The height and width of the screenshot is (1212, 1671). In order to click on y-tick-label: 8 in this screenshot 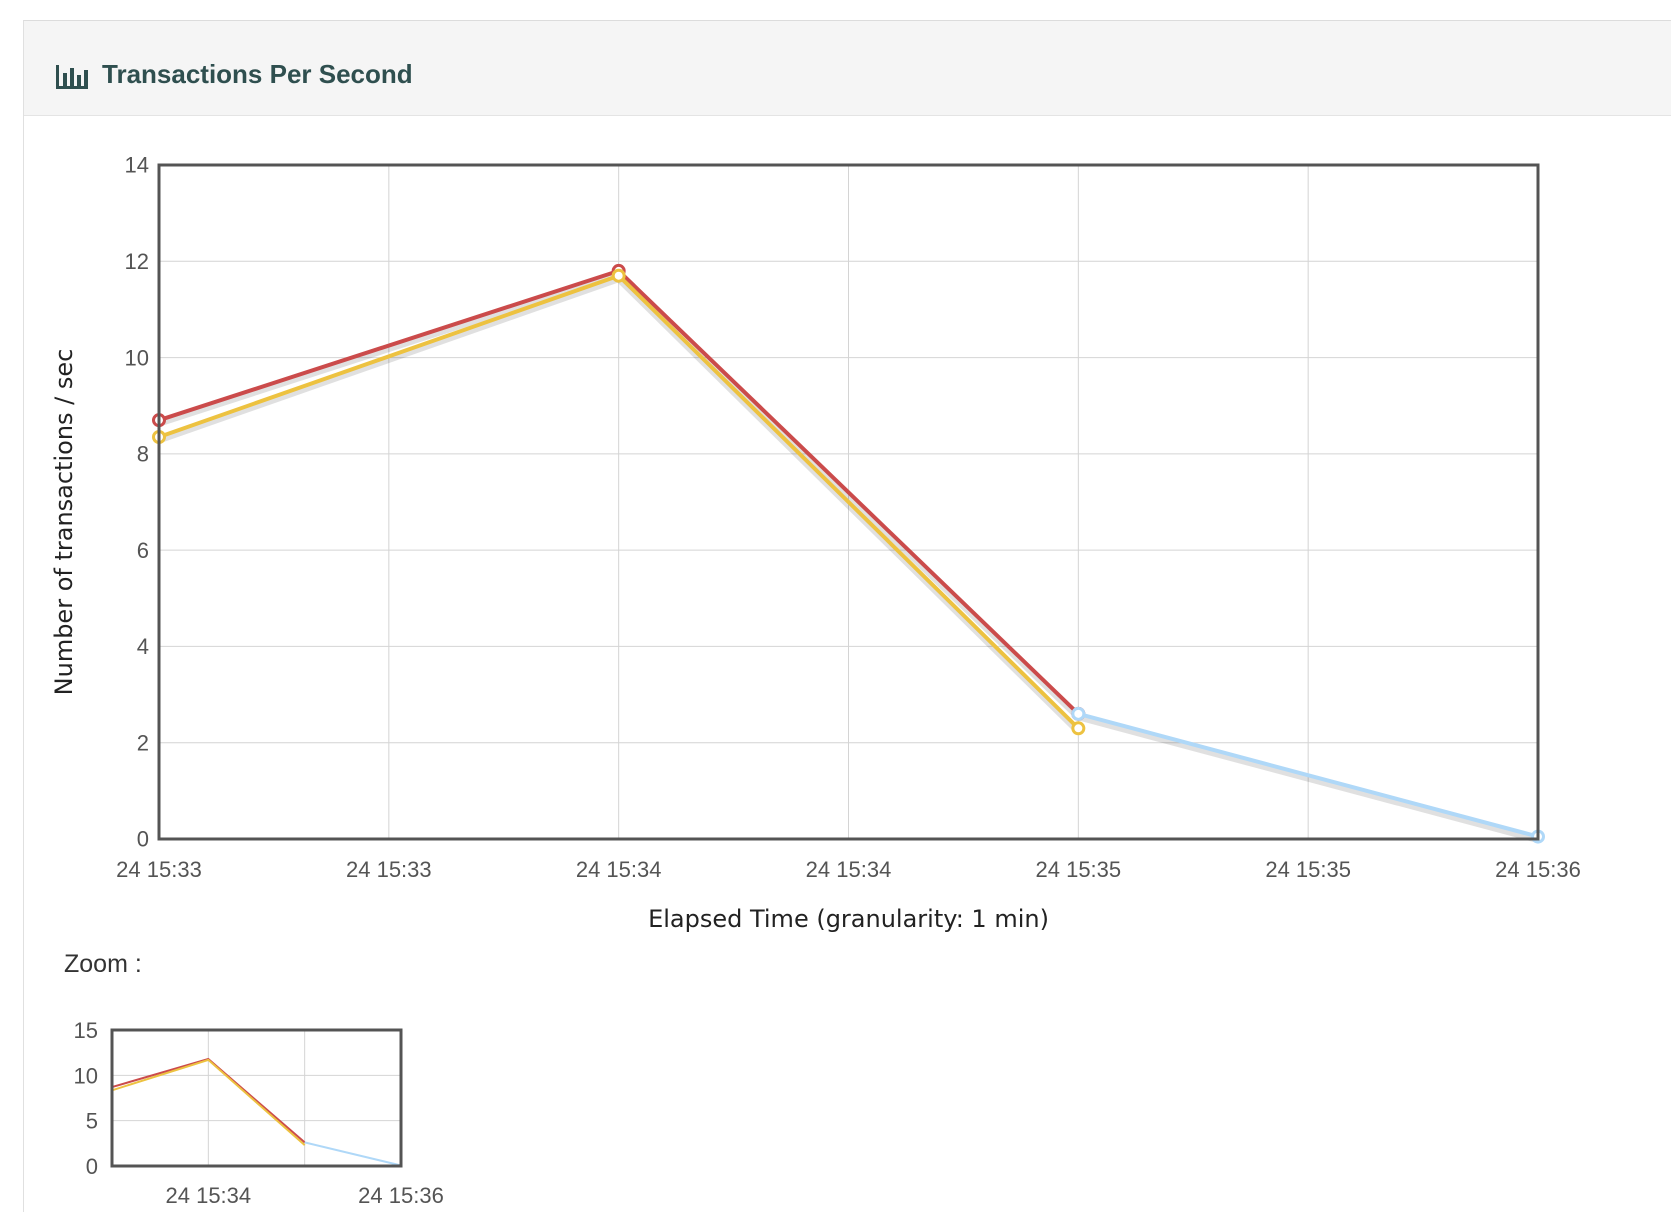, I will do `click(143, 454)`.